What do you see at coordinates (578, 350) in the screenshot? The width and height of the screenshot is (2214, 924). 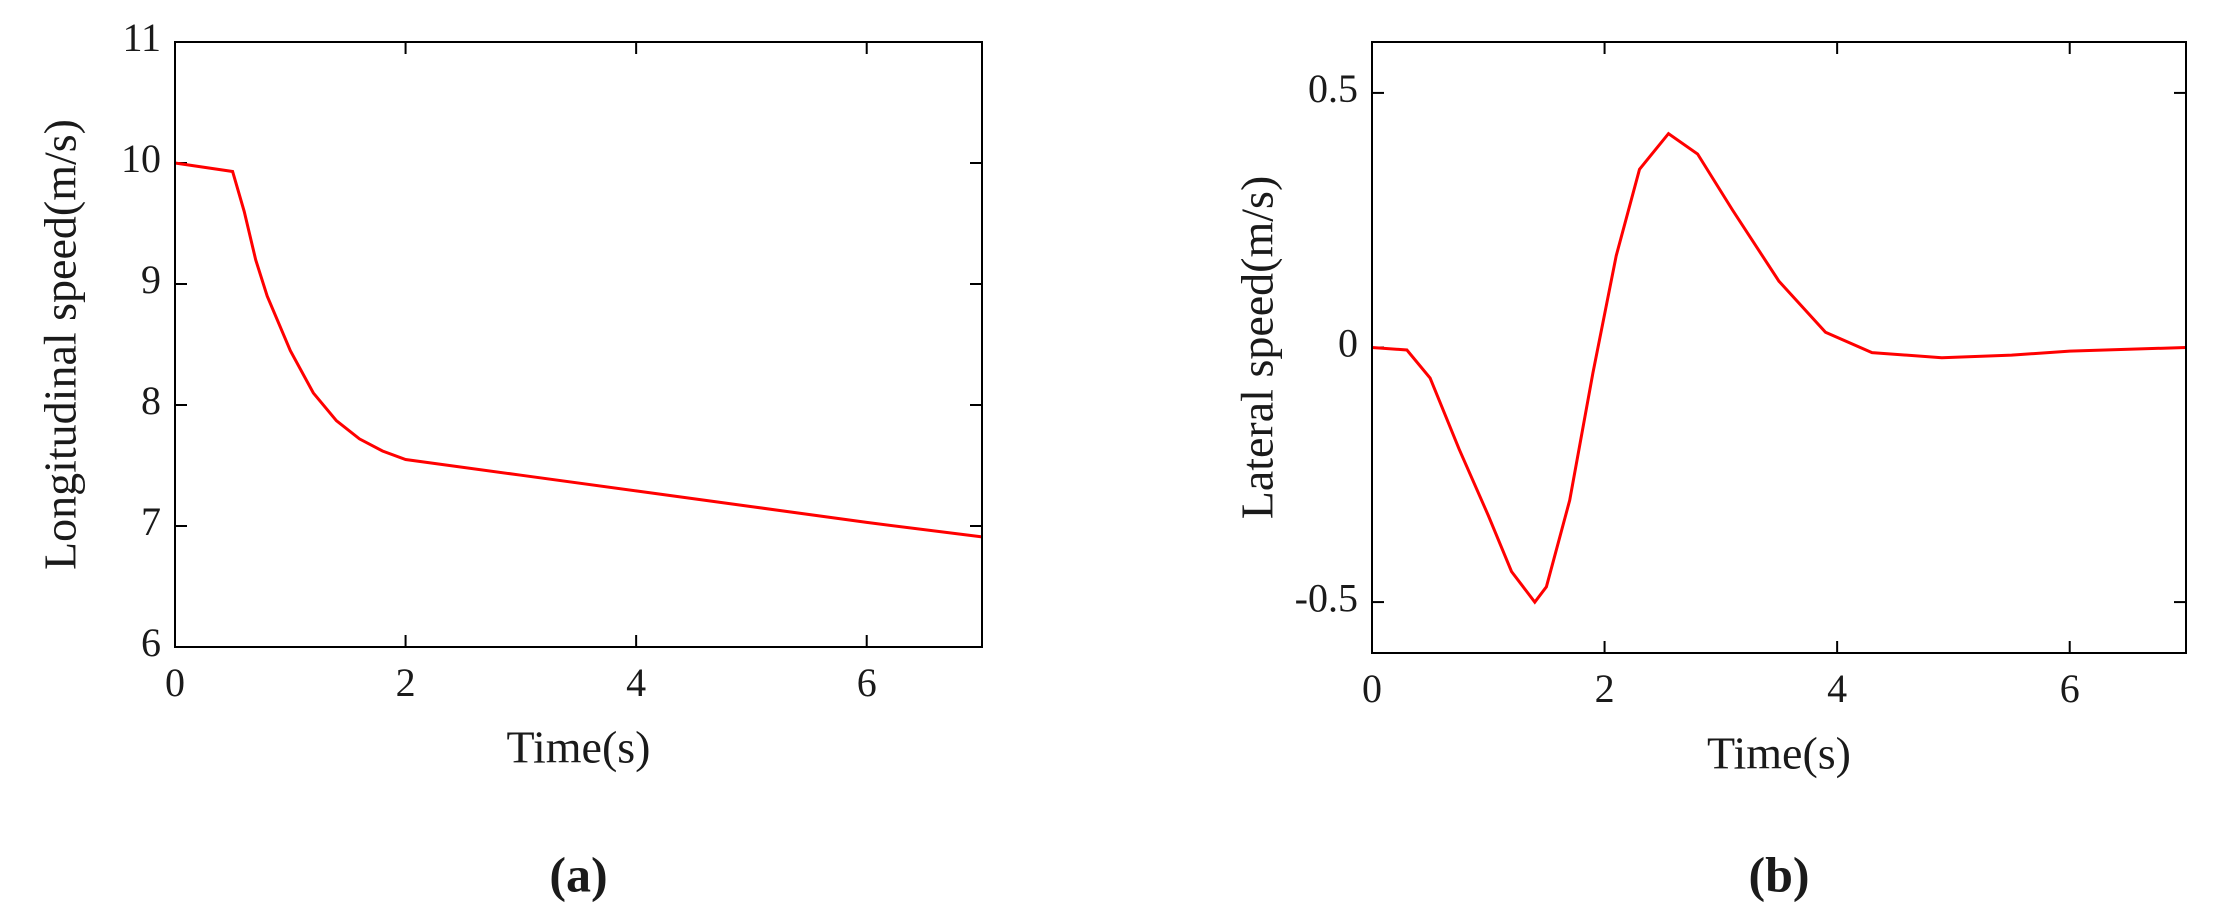 I see `data-line` at bounding box center [578, 350].